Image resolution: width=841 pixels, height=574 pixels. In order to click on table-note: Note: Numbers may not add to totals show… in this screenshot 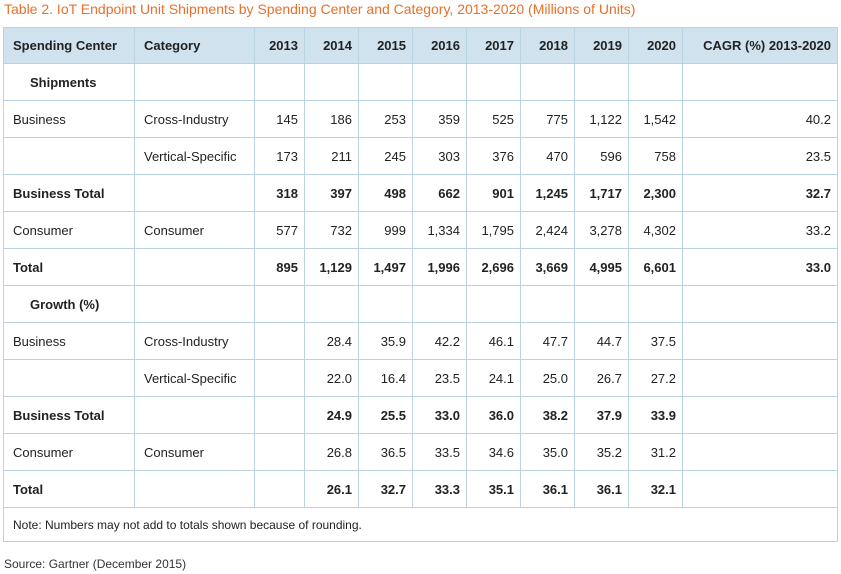, I will do `click(420, 524)`.